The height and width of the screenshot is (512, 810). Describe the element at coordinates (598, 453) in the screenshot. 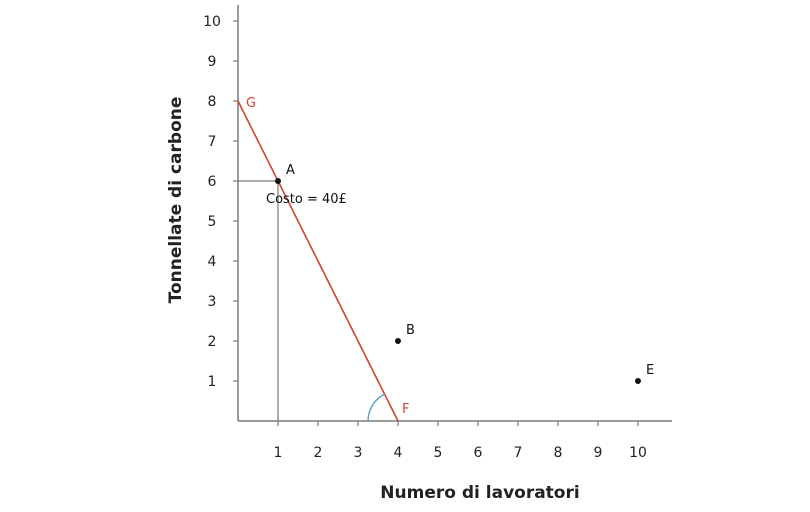

I see `x-tick-label: 9` at that location.